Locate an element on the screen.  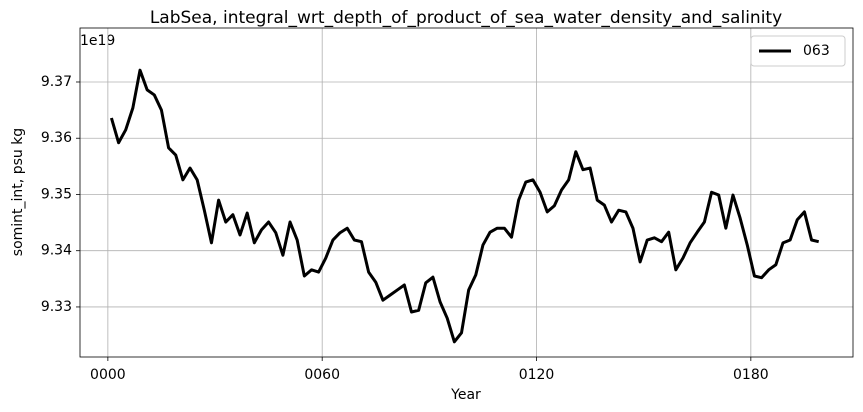
x-tick-label: 0180 is located at coordinates (751, 375).